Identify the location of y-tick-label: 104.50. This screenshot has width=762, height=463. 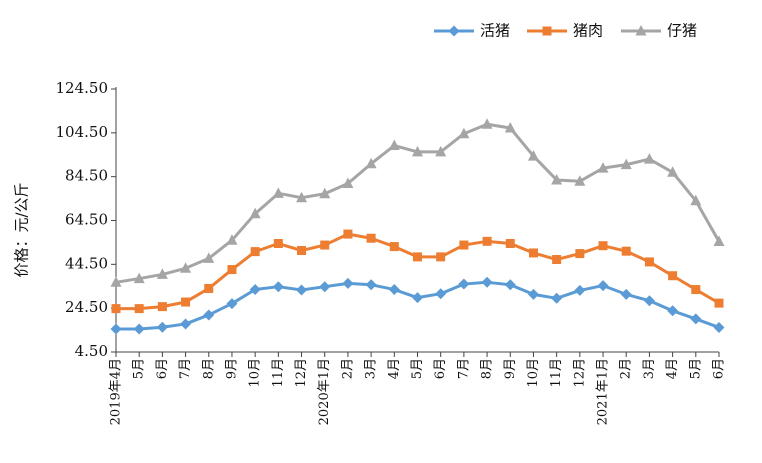
(82, 132).